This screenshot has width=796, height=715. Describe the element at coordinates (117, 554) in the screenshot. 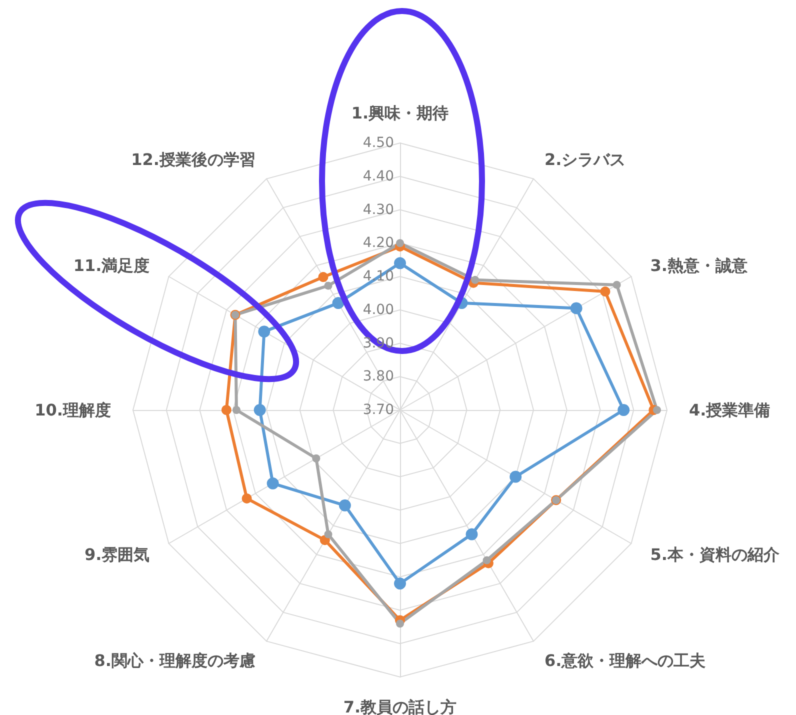

I see `spoke-label: 9.雰囲気` at that location.